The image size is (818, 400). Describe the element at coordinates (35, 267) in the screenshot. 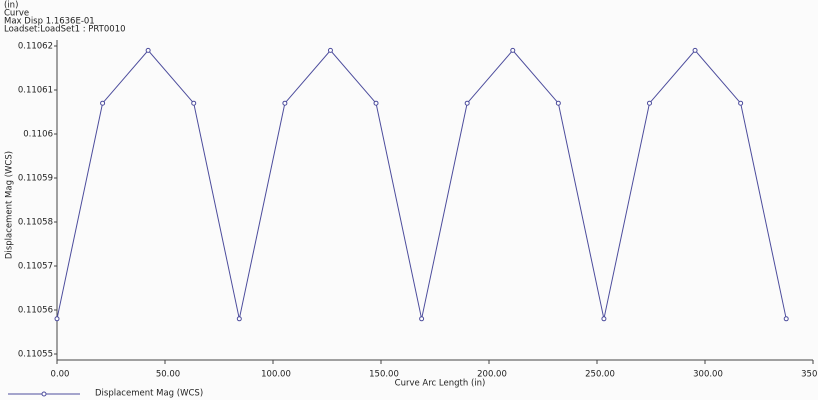

I see `y-tick-label: 0.11057` at that location.